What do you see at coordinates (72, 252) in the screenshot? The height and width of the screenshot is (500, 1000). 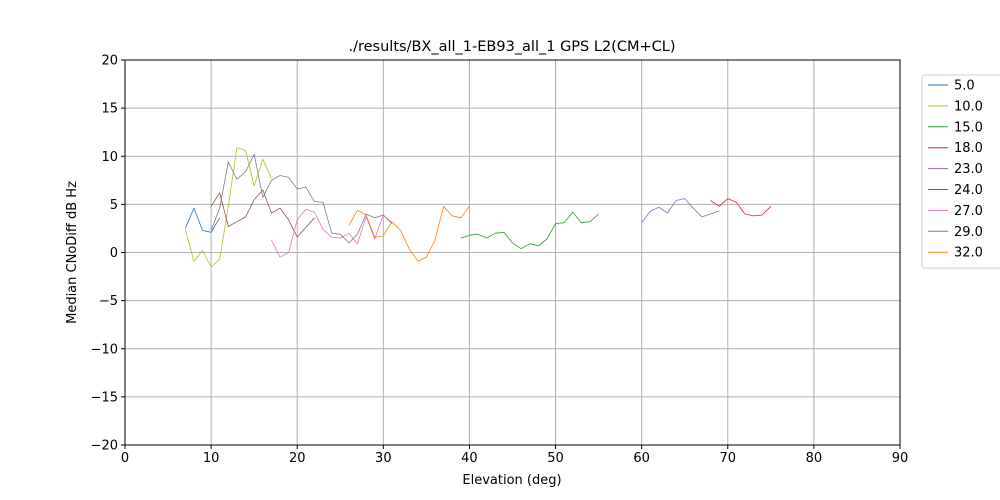 I see `y-axis-label: Median CNoDiff dB Hz` at bounding box center [72, 252].